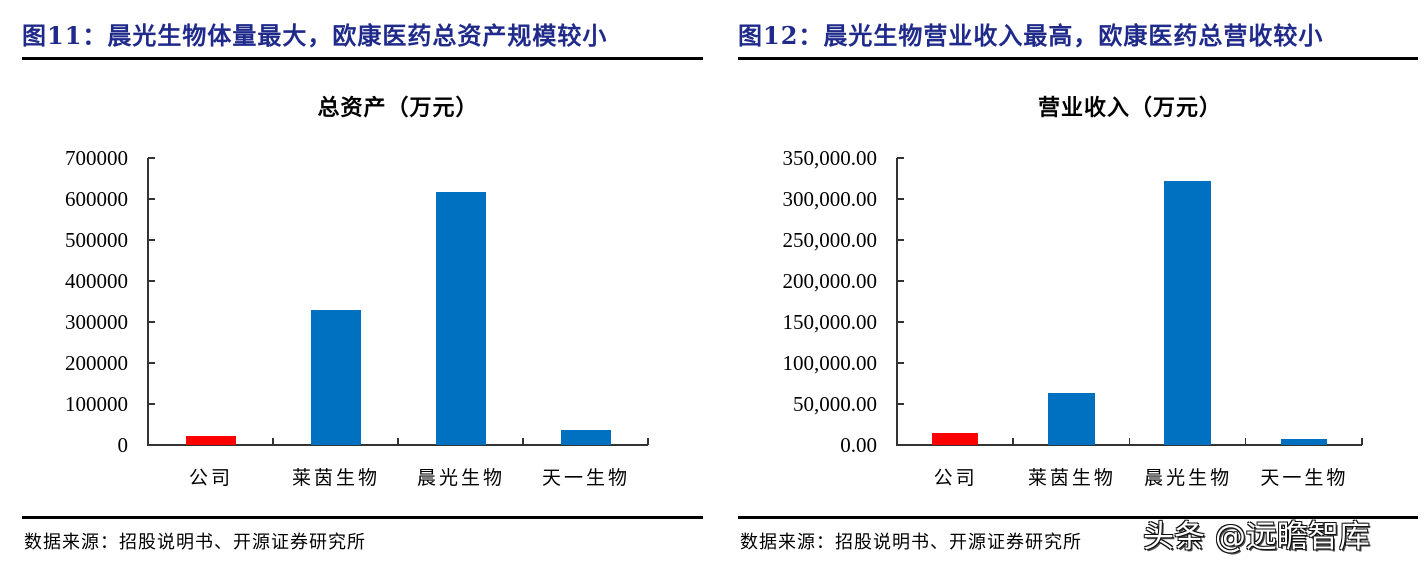 This screenshot has width=1425, height=569. I want to click on y-tick-label: 200000, so click(96, 363).